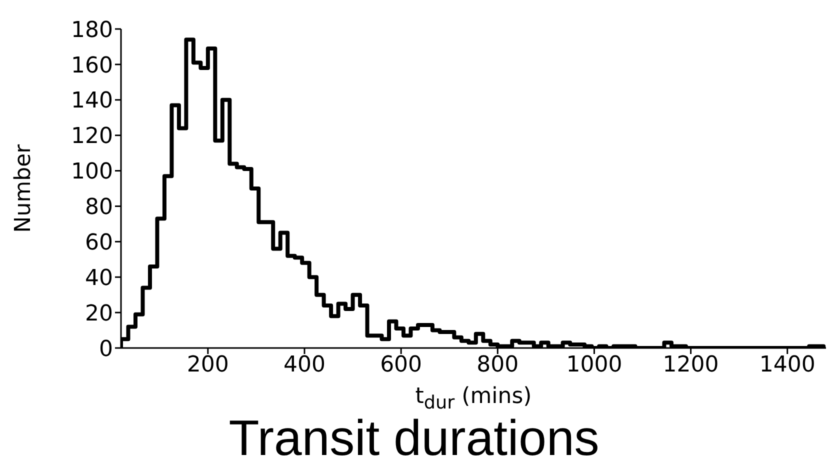 The image size is (828, 474). What do you see at coordinates (594, 365) in the screenshot?
I see `x-tick-label: 1000` at bounding box center [594, 365].